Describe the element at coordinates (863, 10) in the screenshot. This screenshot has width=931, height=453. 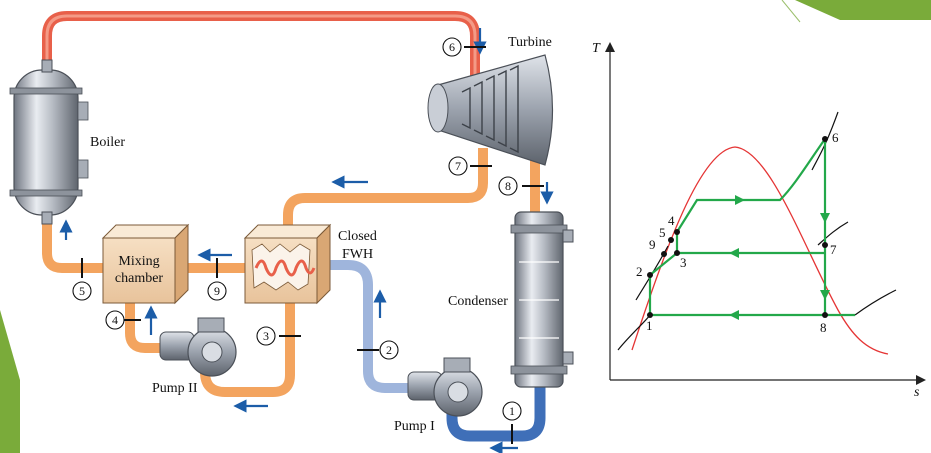
I see `corner-accent-top-right` at that location.